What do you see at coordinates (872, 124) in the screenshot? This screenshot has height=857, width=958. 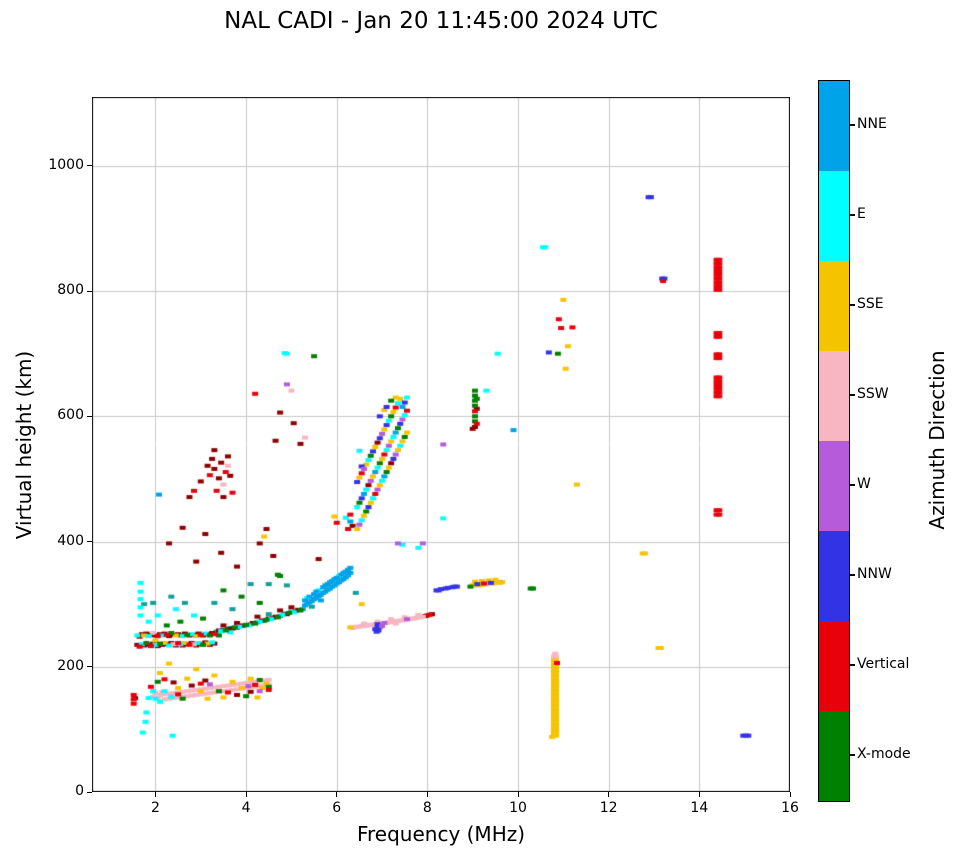 I see `colorbar-category-label: NNE` at bounding box center [872, 124].